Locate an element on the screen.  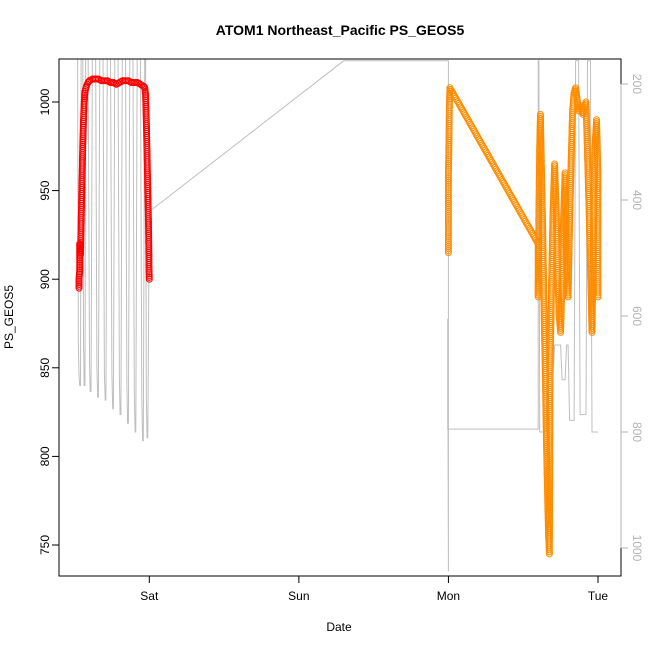
y2-tick-label: 200 is located at coordinates (637, 84).